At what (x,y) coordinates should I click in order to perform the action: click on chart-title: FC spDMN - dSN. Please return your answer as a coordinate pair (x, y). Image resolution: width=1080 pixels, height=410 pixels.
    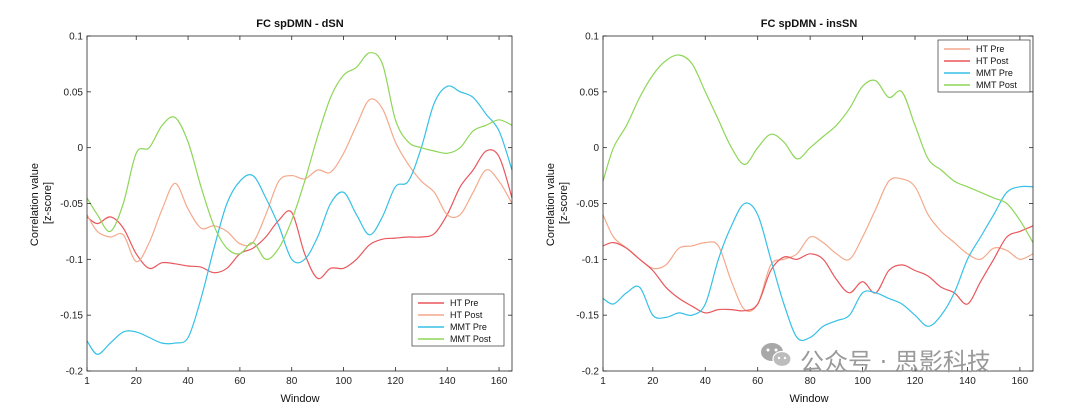
    Looking at the image, I should click on (299, 24).